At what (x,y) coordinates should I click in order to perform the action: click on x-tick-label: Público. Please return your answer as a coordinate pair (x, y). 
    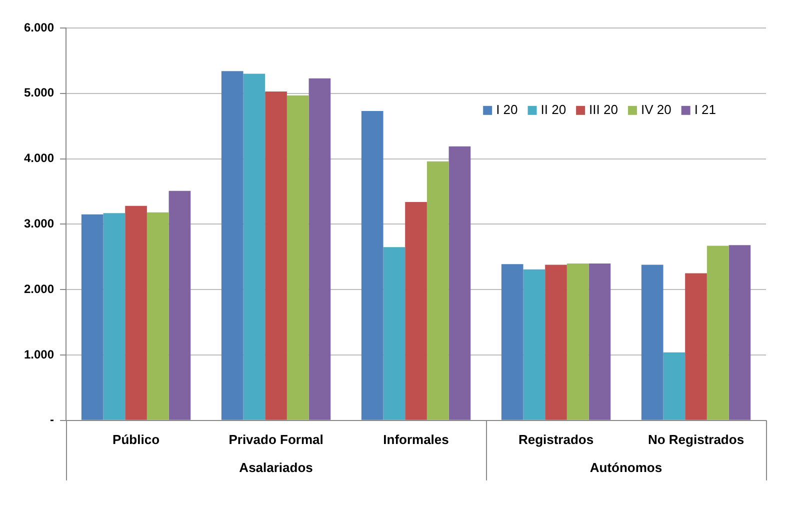
    Looking at the image, I should click on (136, 439).